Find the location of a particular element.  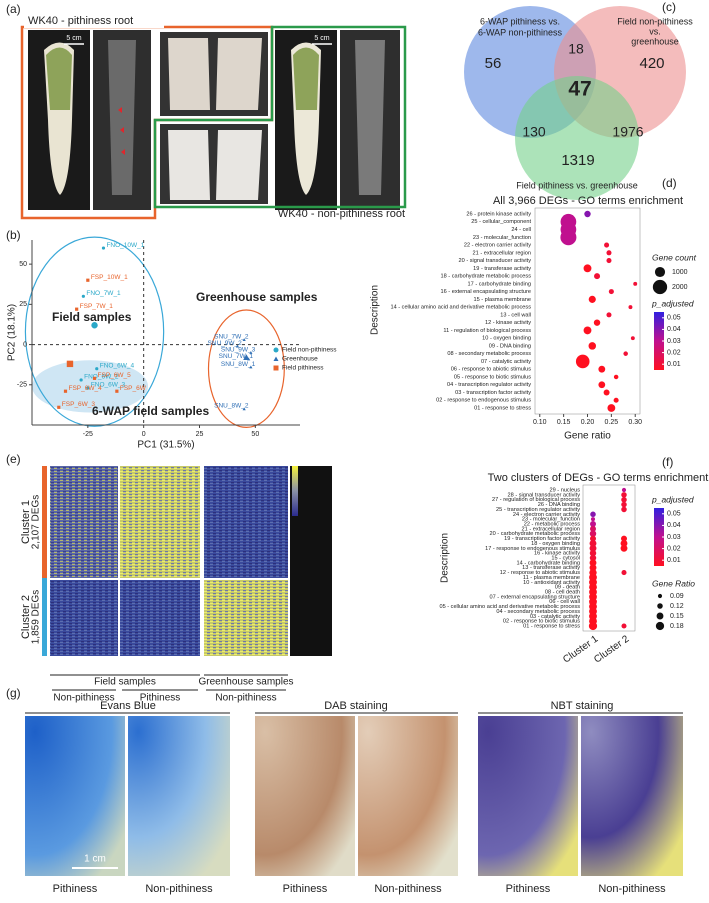

chart-title: All 3,966 DEGs - GO terms enrichment is located at coordinates (588, 201).